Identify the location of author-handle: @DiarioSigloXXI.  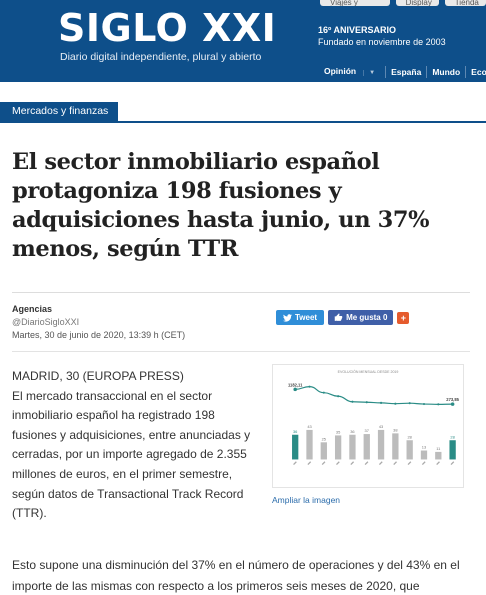
(98, 322).